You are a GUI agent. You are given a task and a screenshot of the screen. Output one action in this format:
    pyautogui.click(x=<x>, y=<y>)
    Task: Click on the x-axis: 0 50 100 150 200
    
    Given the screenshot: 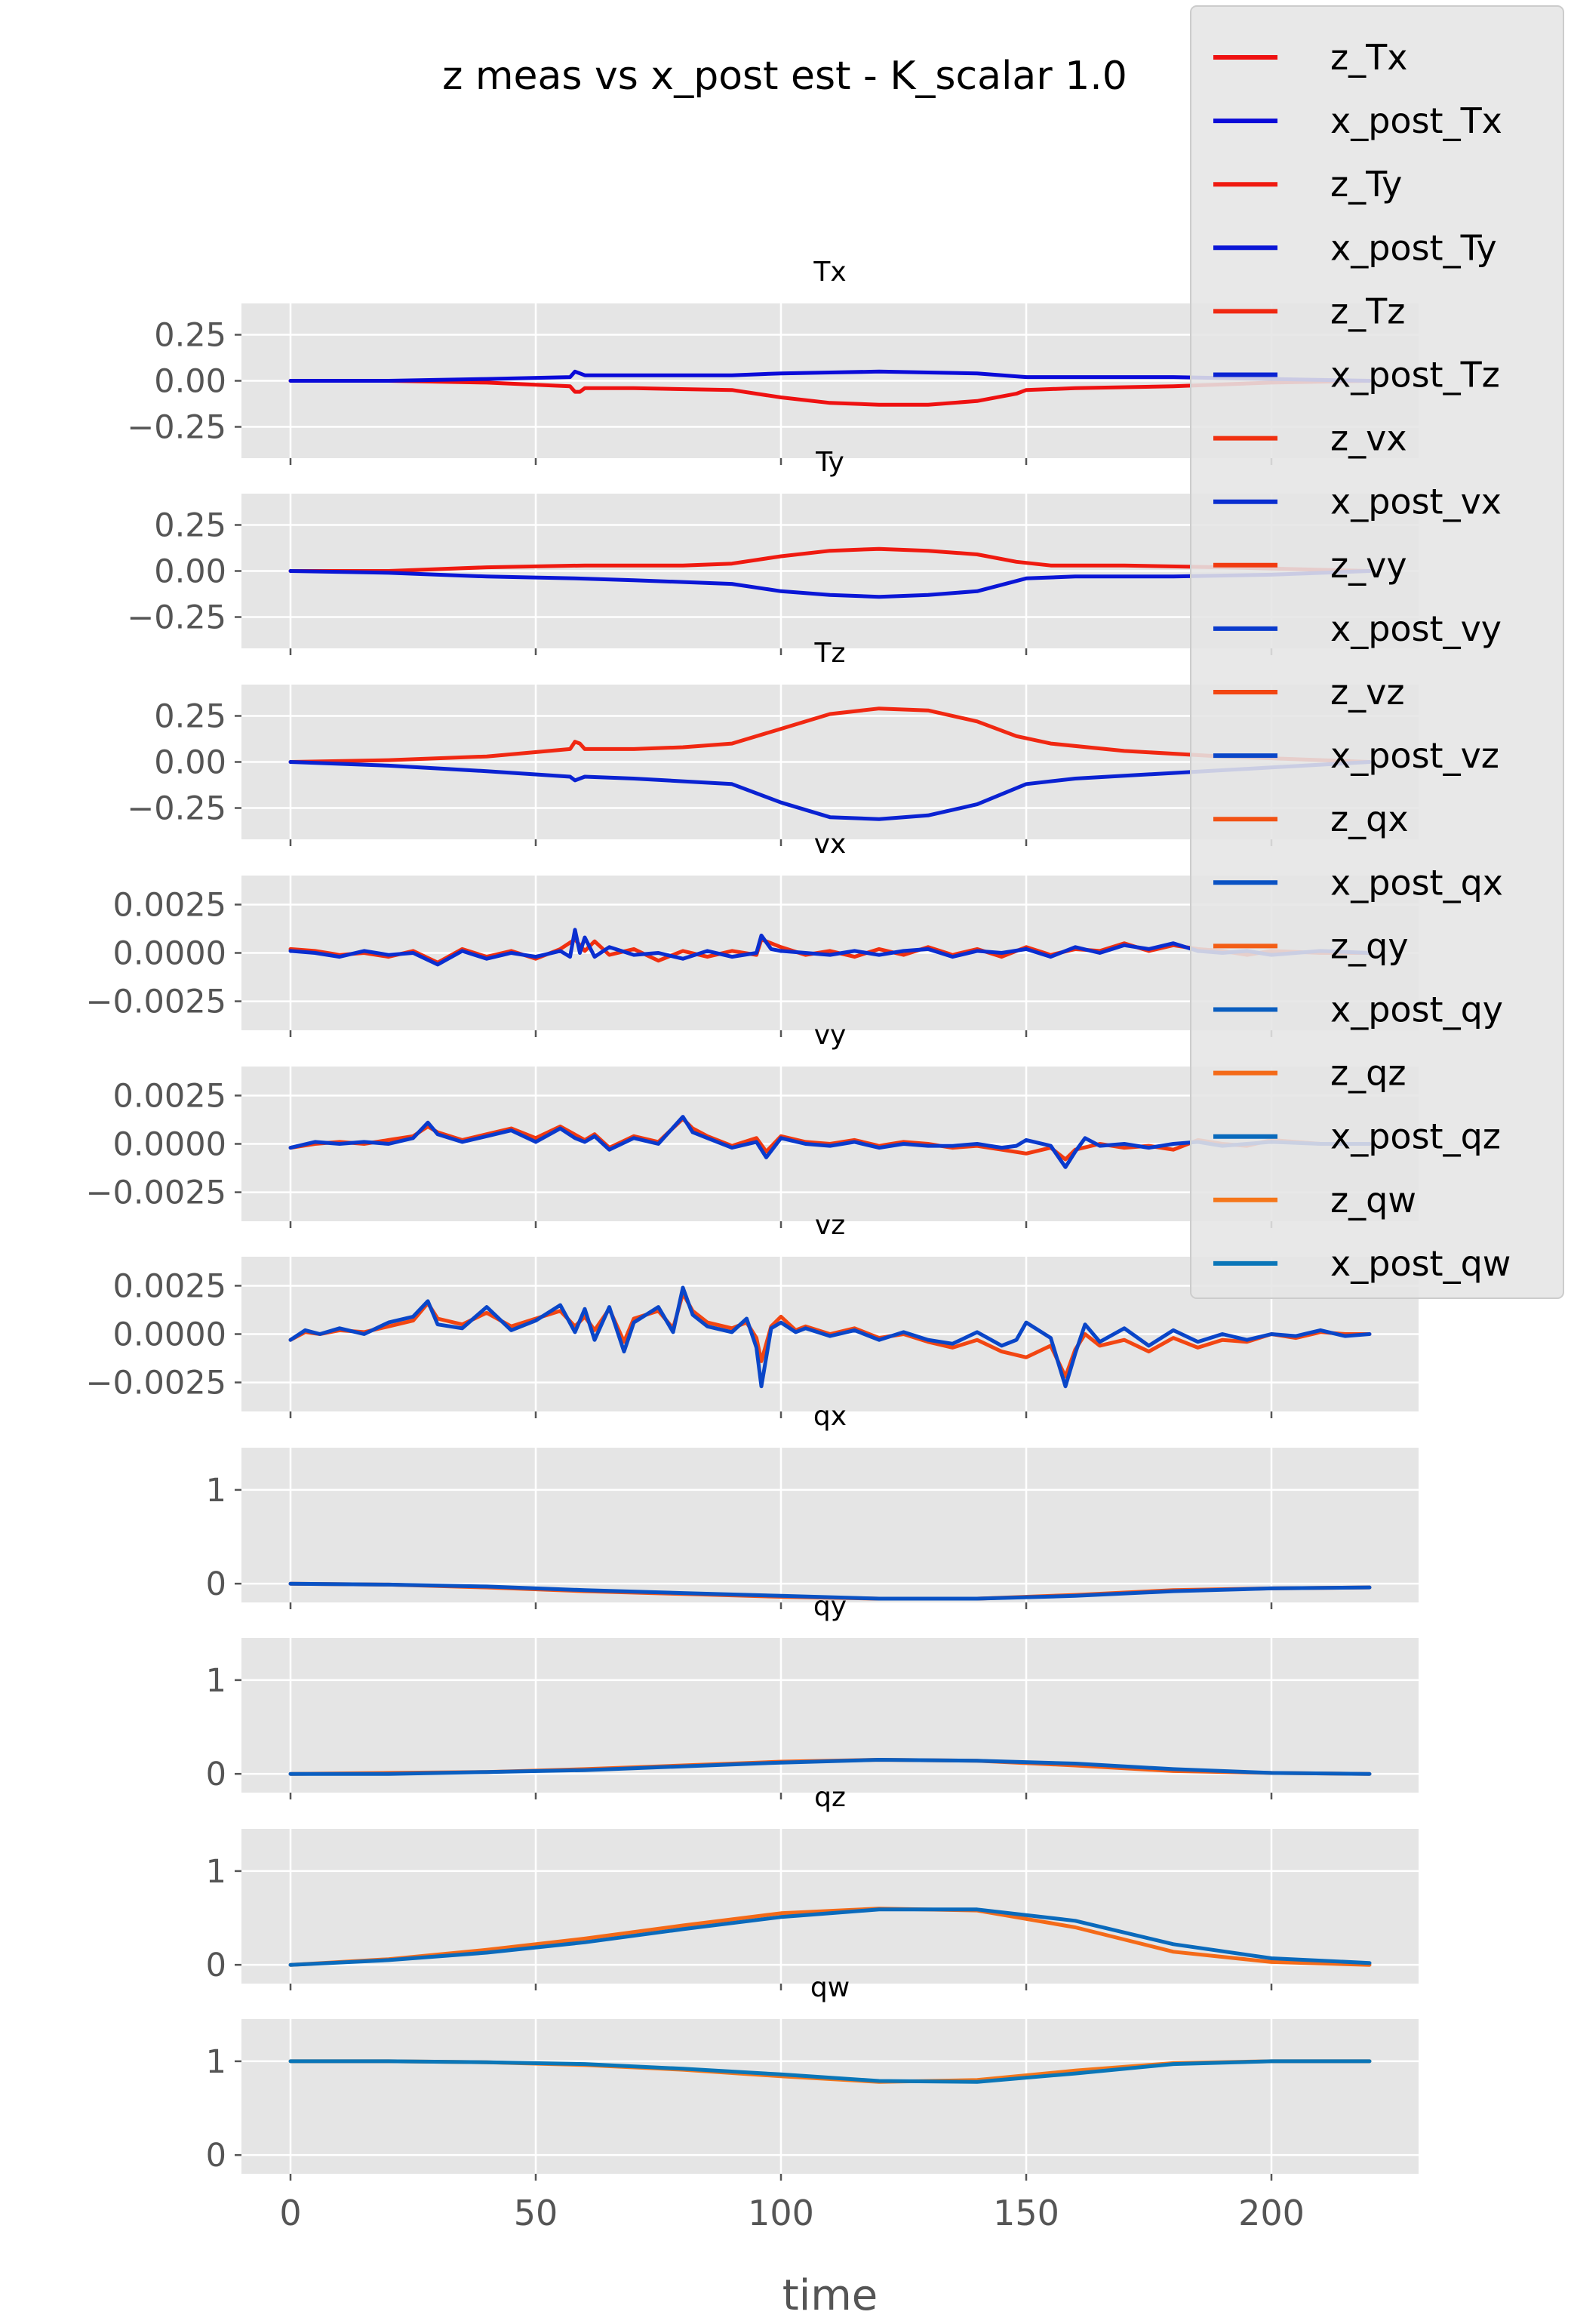 What is the action you would take?
    pyautogui.click(x=792, y=2213)
    